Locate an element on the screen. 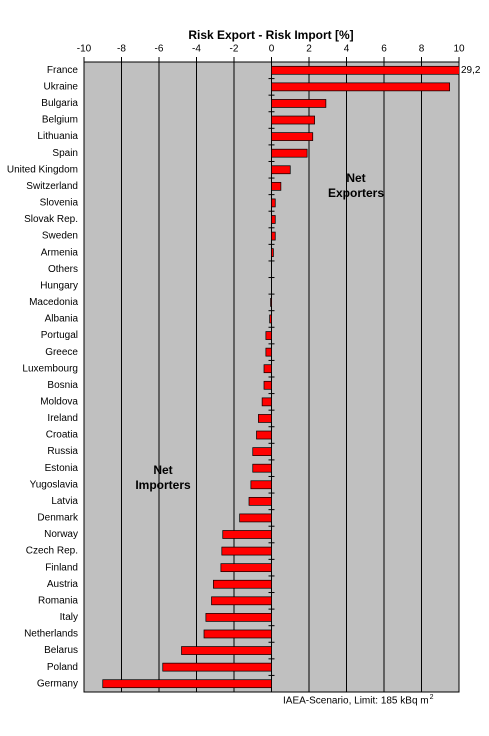 The image size is (489, 736). footnote: IAEA-Scenario, Limit: 185 kBq m is located at coordinates (356, 701).